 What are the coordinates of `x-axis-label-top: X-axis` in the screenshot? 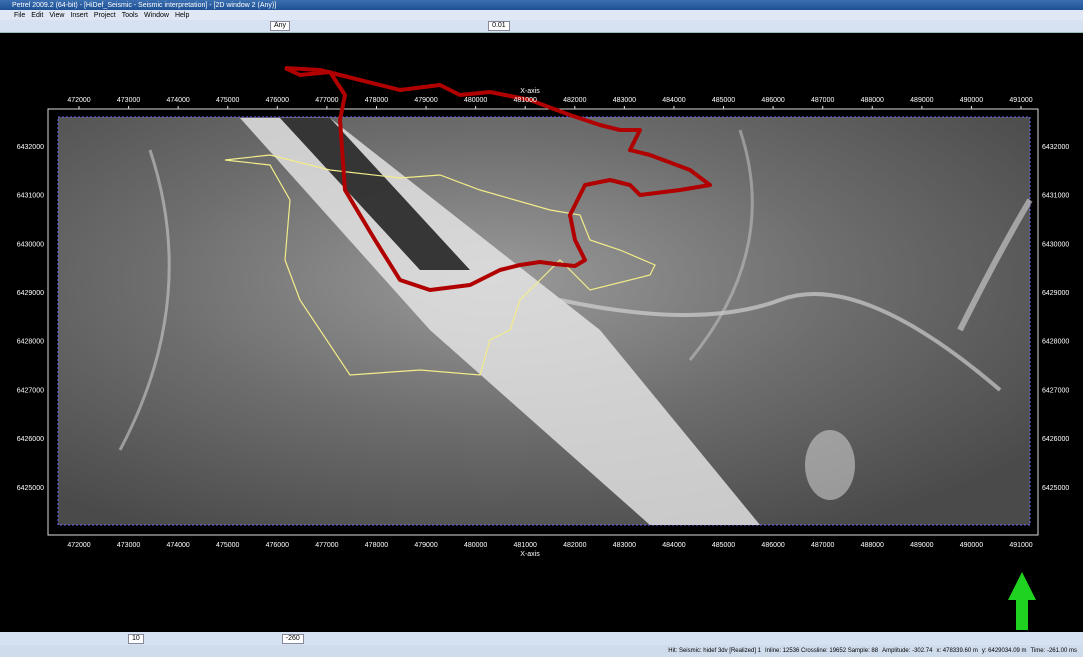 It's located at (530, 91).